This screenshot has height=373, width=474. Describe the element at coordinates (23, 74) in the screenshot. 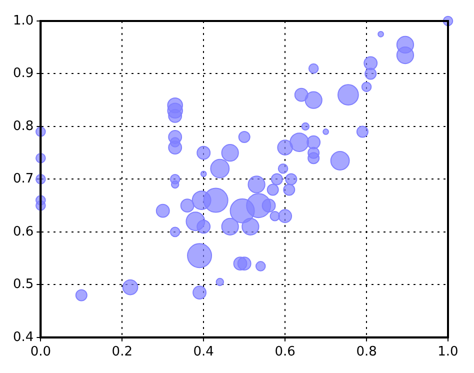

I see `y-tick-label: 0.9` at that location.